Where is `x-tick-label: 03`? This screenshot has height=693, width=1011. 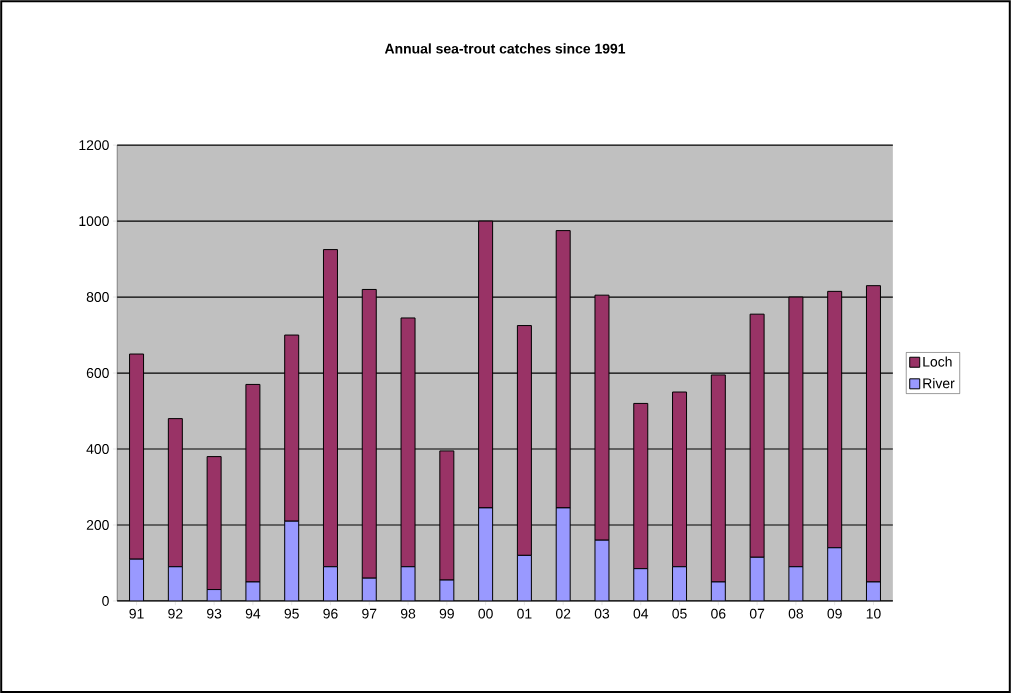
x-tick-label: 03 is located at coordinates (602, 613).